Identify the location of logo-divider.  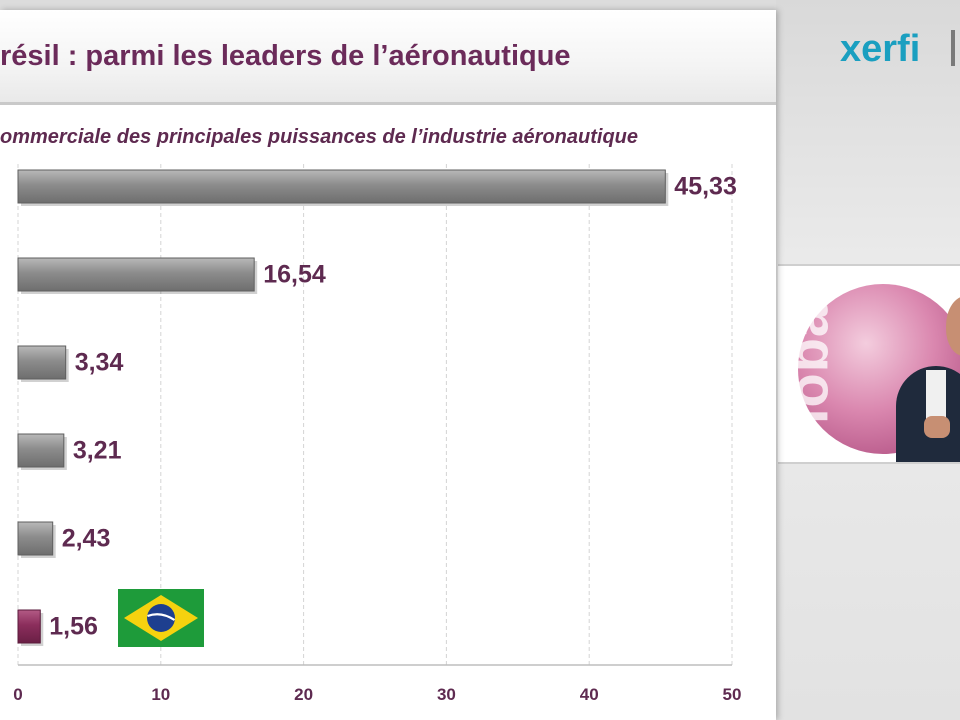
(953, 48).